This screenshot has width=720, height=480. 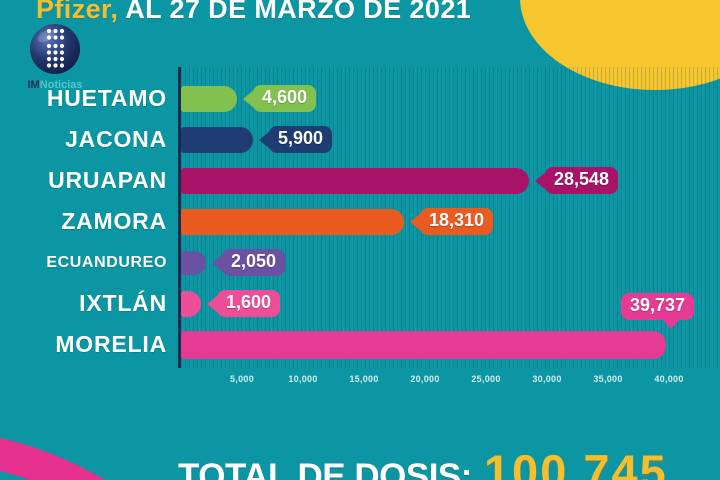 I want to click on x-tick-label: 35,000, so click(x=608, y=379).